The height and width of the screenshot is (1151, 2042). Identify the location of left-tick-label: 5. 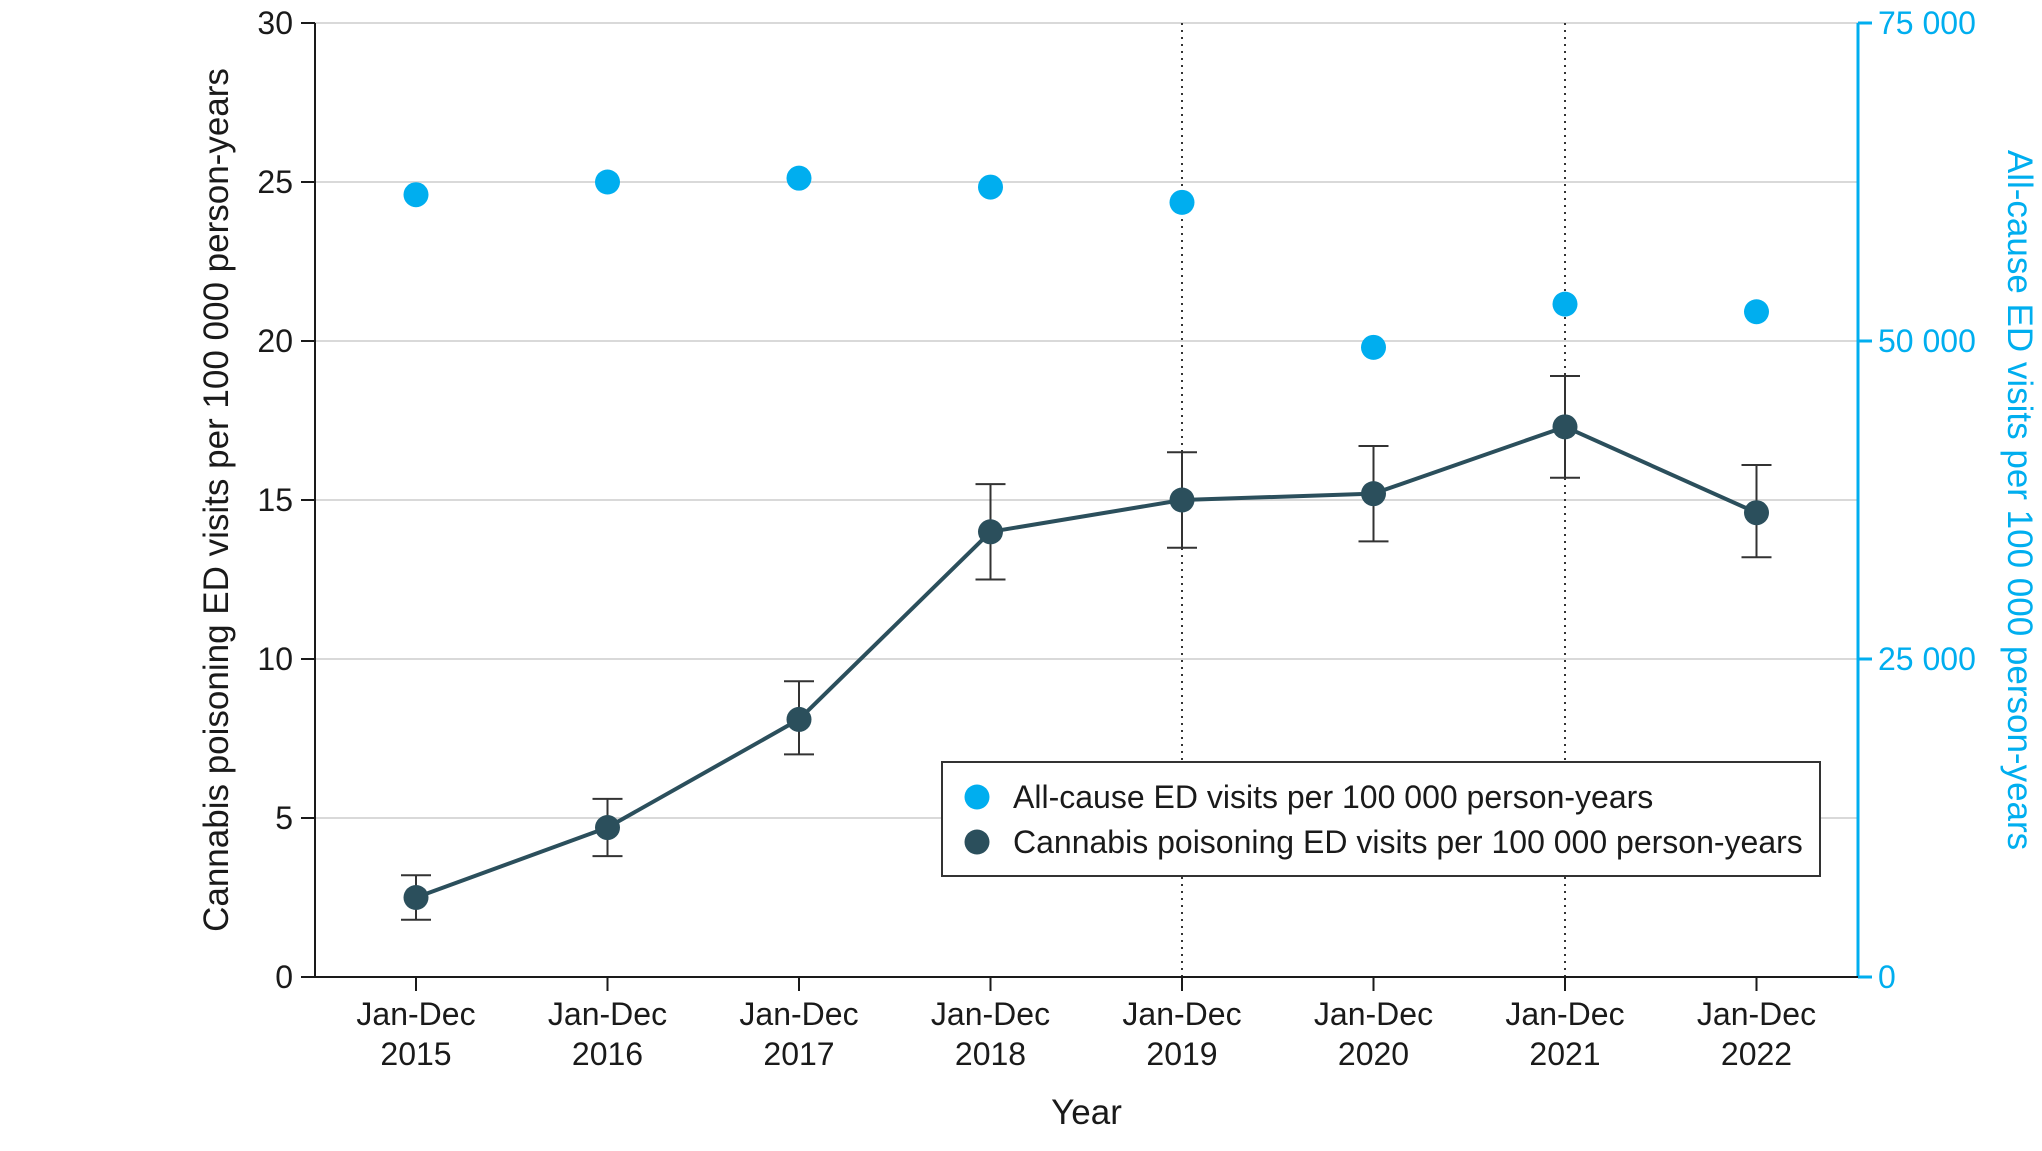
(284, 818).